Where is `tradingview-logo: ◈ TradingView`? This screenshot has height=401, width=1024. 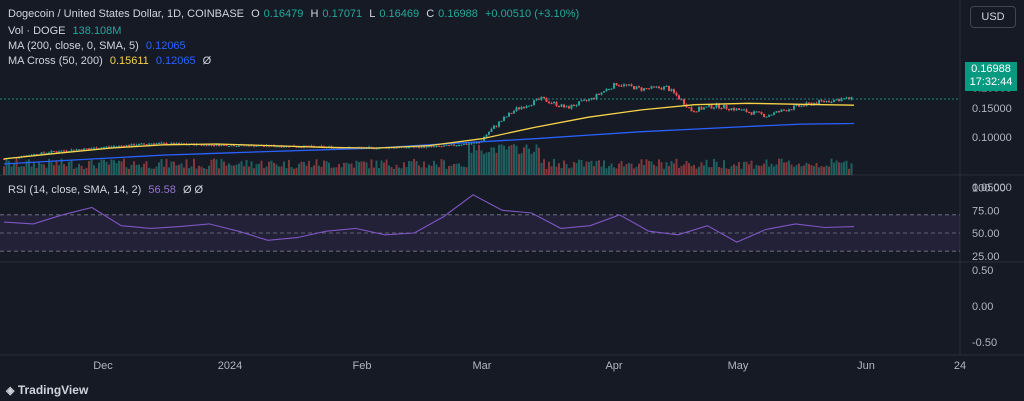
tradingview-logo: ◈ TradingView is located at coordinates (47, 390).